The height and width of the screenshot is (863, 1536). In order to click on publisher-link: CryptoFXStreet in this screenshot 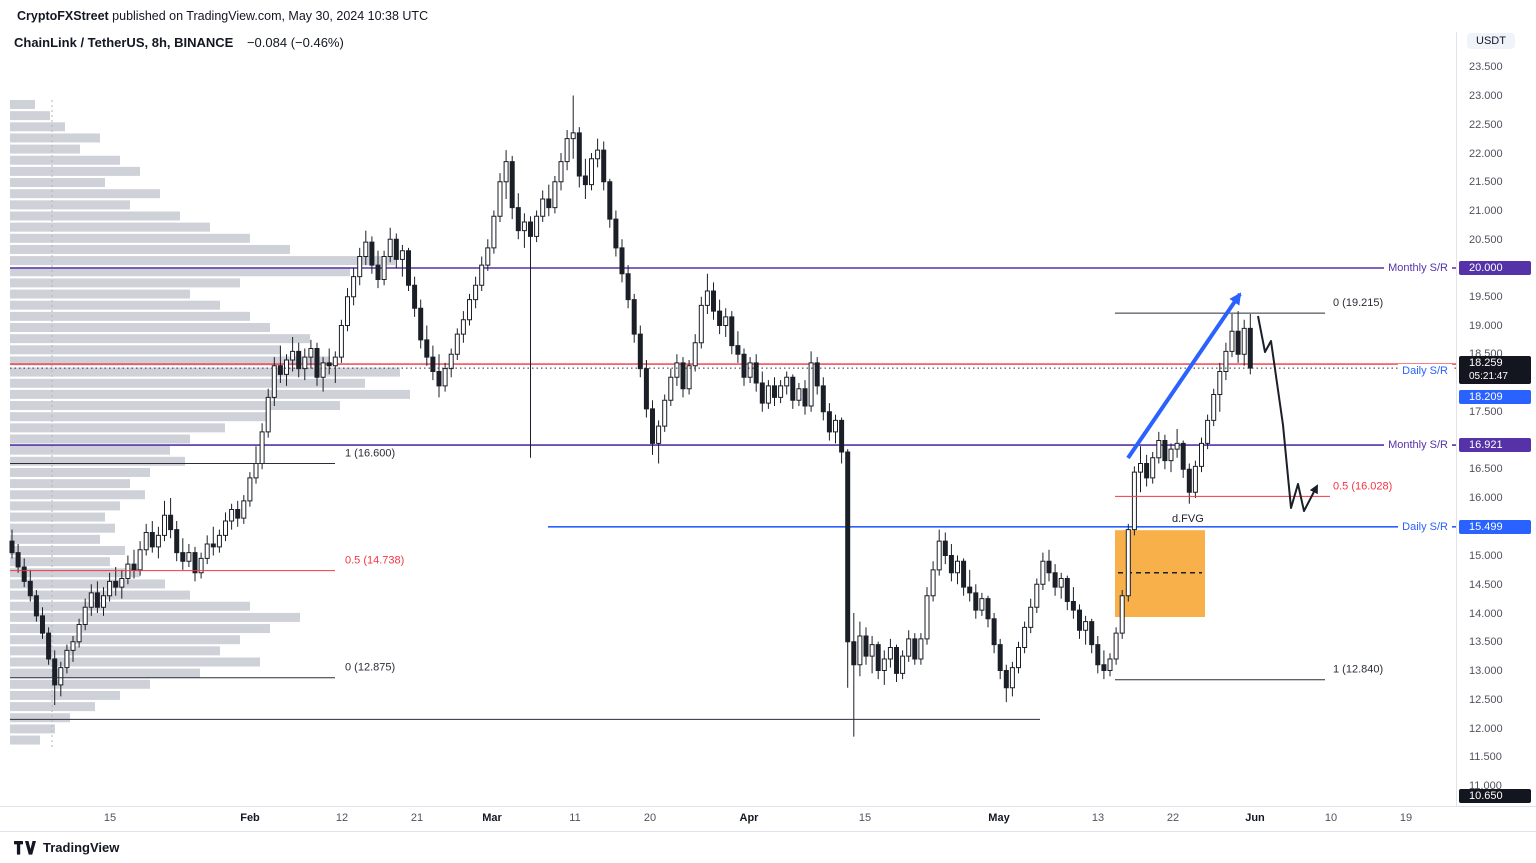, I will do `click(63, 16)`.